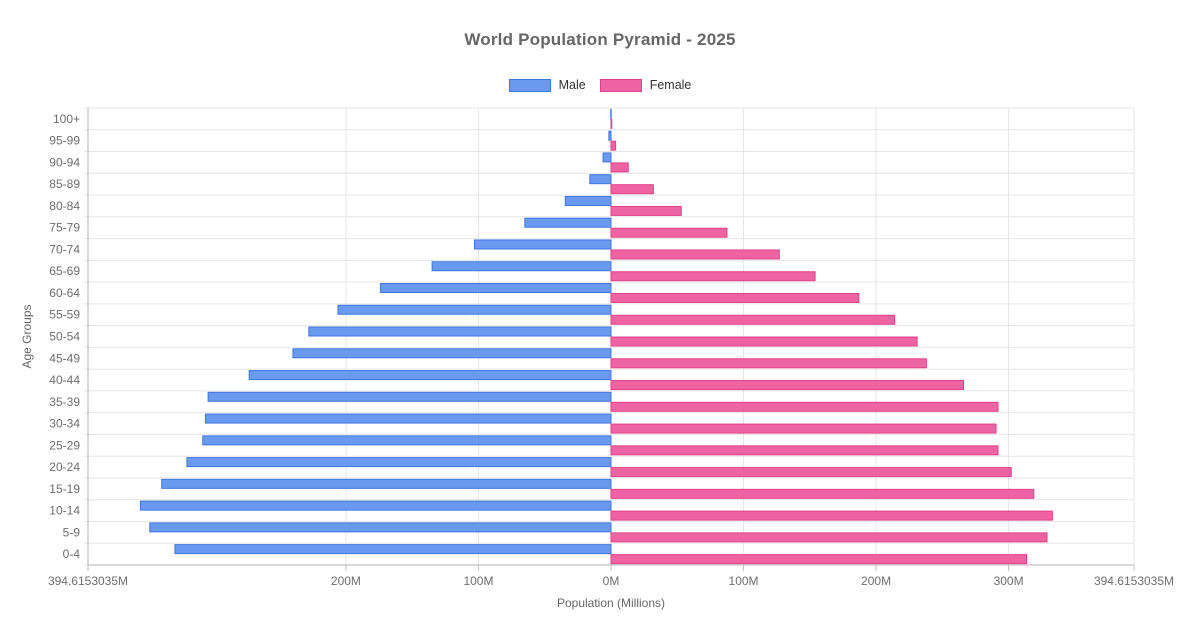 The height and width of the screenshot is (630, 1200). What do you see at coordinates (64, 380) in the screenshot?
I see `y-tick-label: 40-44` at bounding box center [64, 380].